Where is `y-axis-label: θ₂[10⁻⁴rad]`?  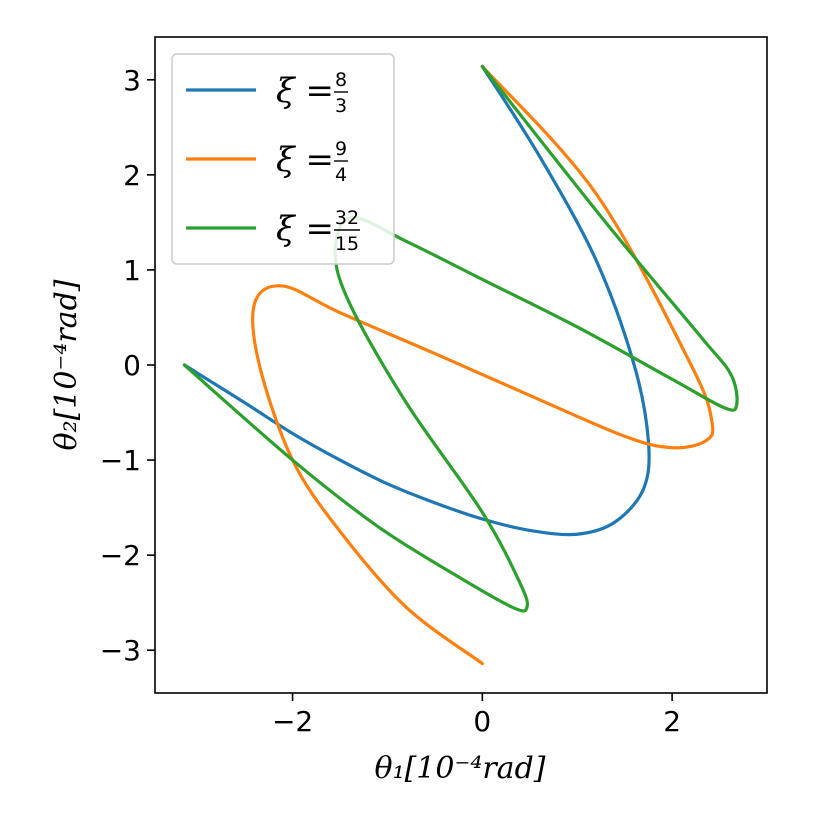
y-axis-label: θ₂[10⁻⁴rad] is located at coordinates (66, 364).